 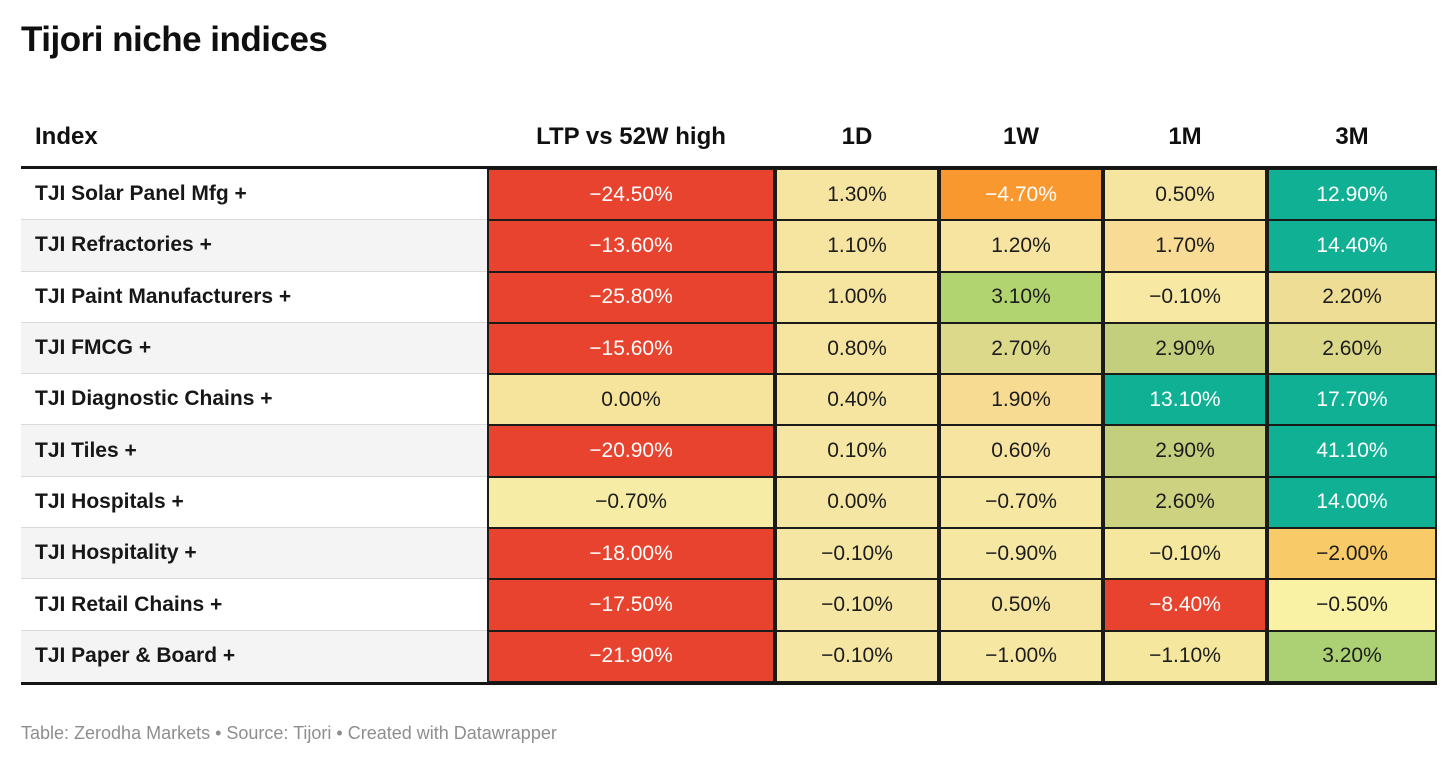 I want to click on heat-cell: 0.60%, so click(x=1021, y=451).